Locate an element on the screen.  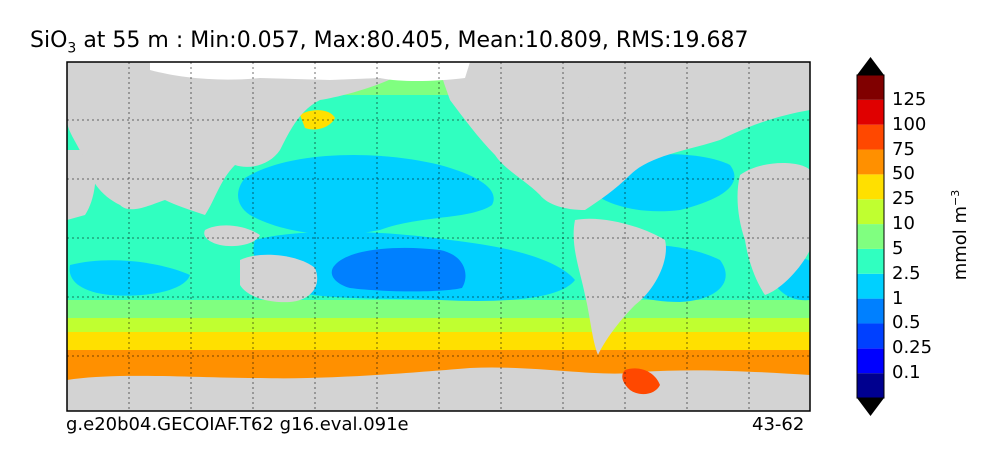
band-25-south is located at coordinates (438, 342).